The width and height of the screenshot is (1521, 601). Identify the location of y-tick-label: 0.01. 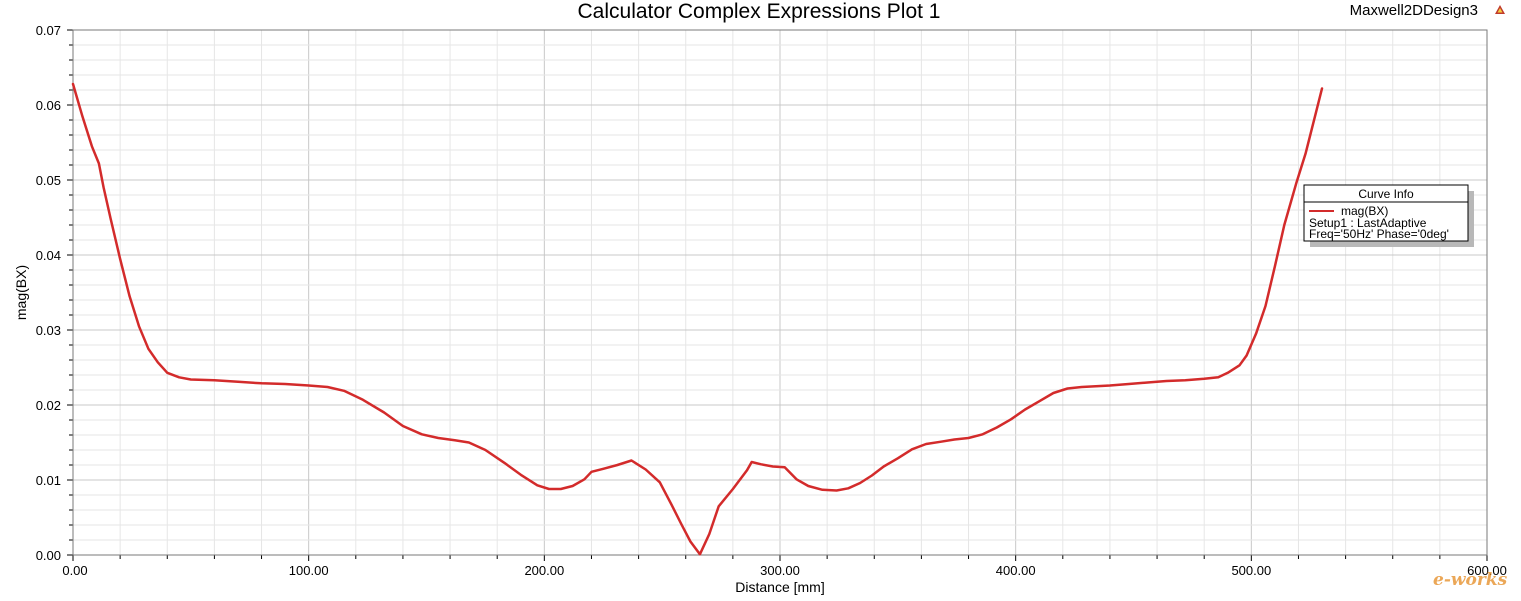
(48, 480).